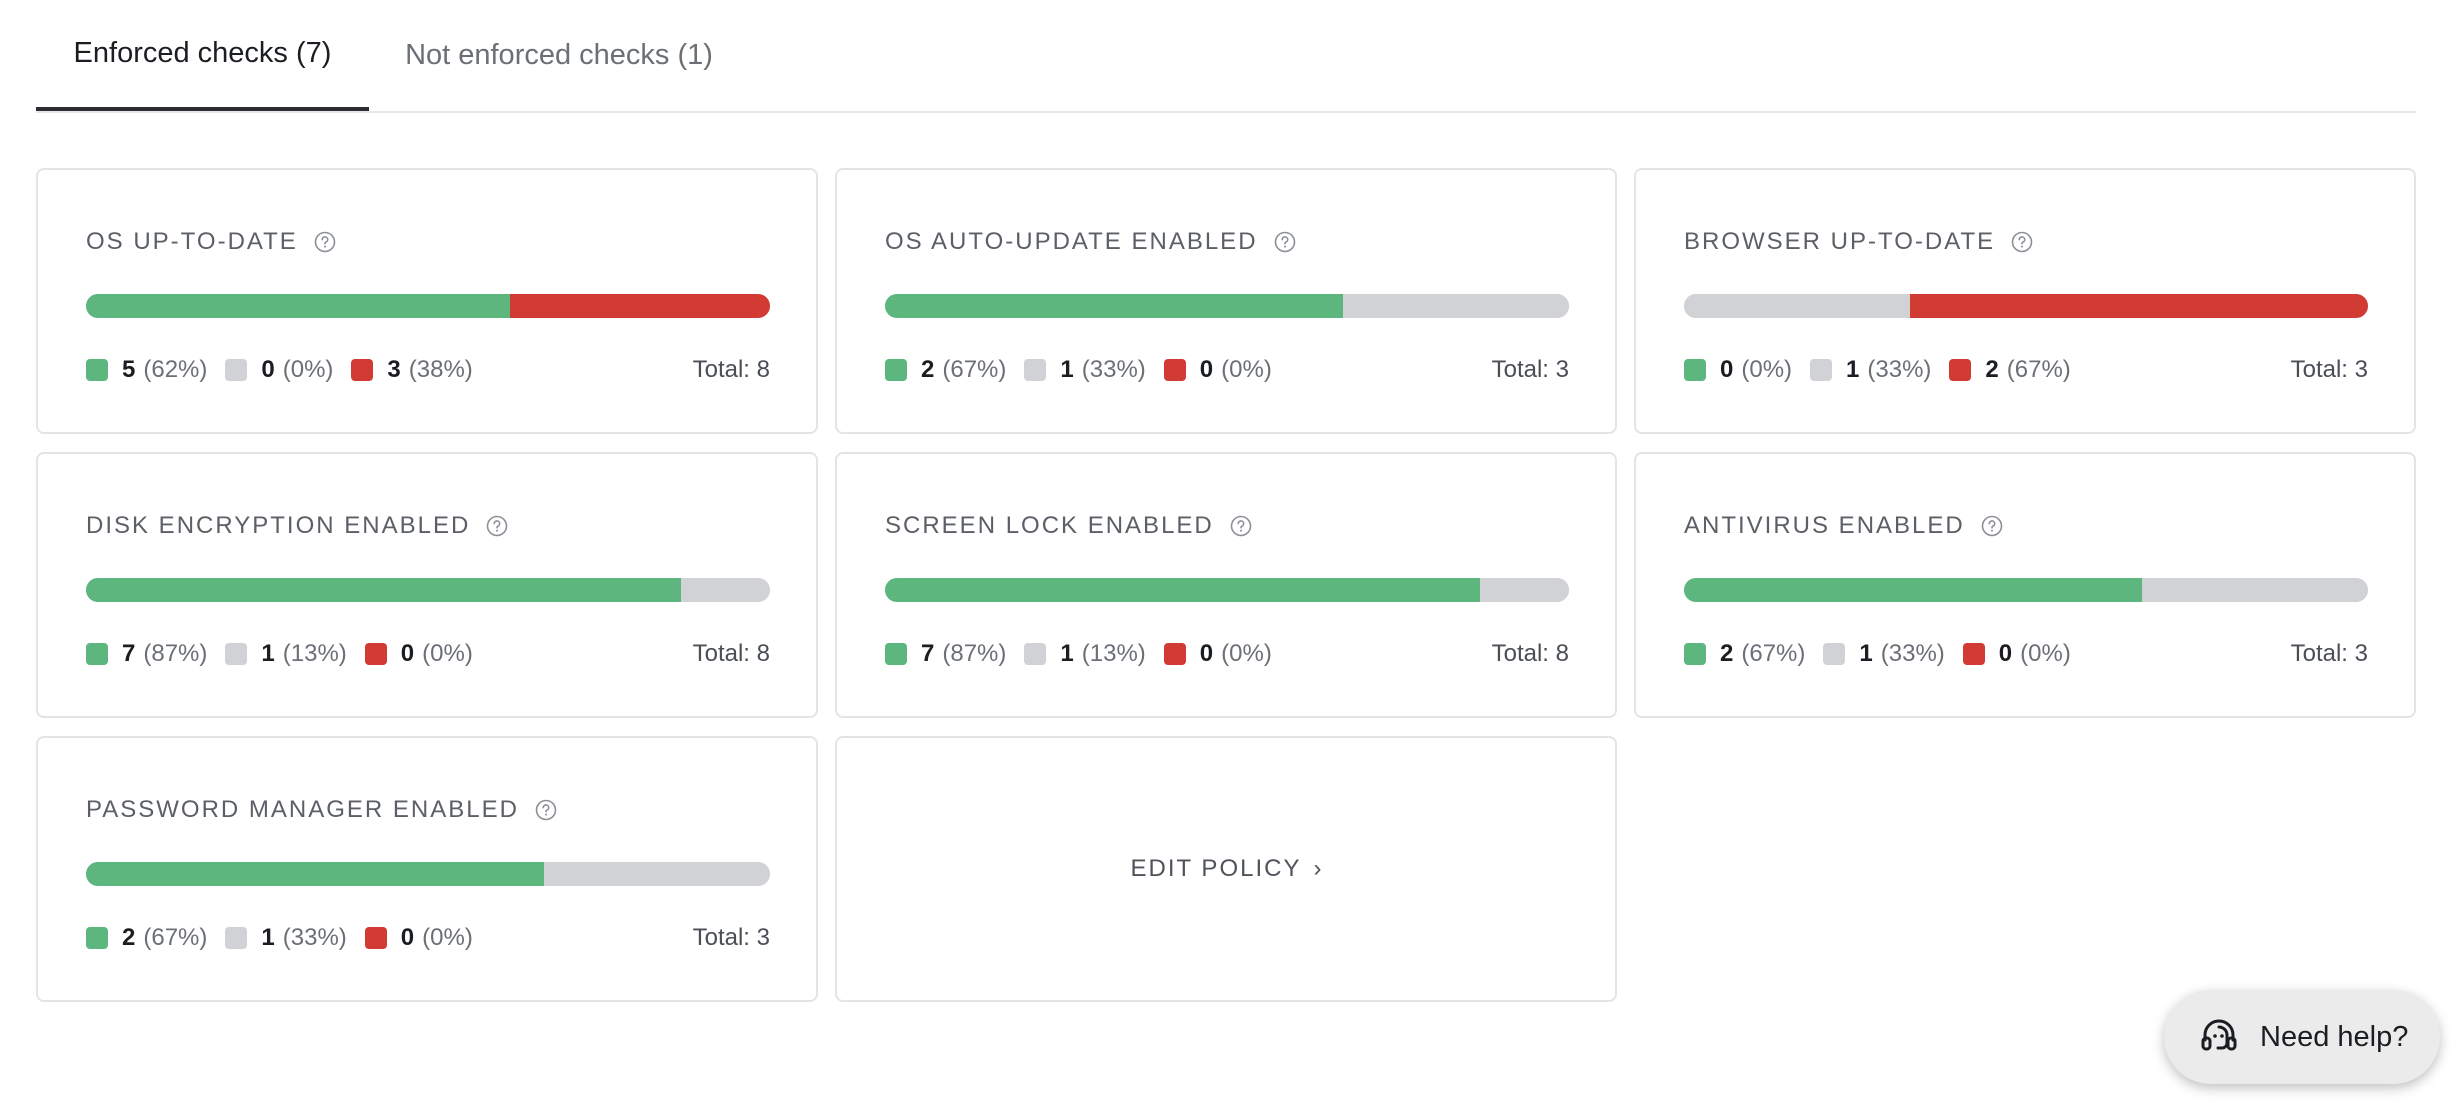 The image size is (2460, 1106). I want to click on unknown-percent: (0%), so click(308, 369).